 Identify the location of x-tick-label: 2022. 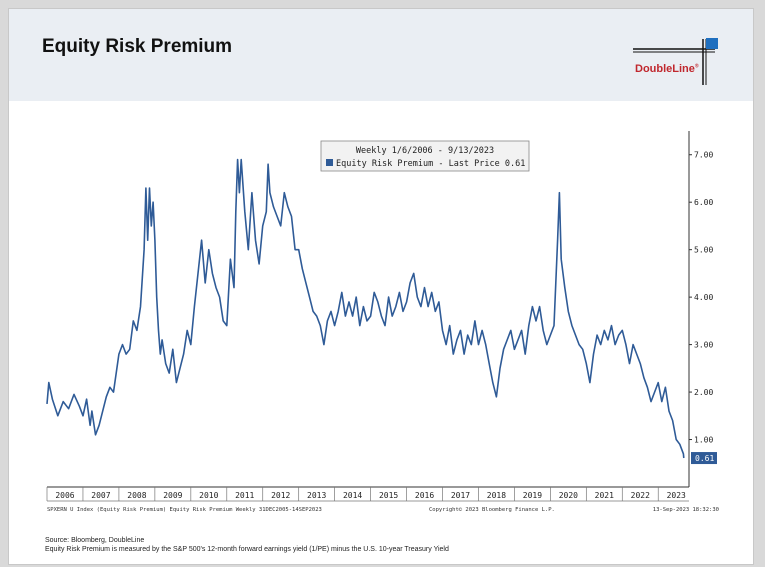
(640, 495).